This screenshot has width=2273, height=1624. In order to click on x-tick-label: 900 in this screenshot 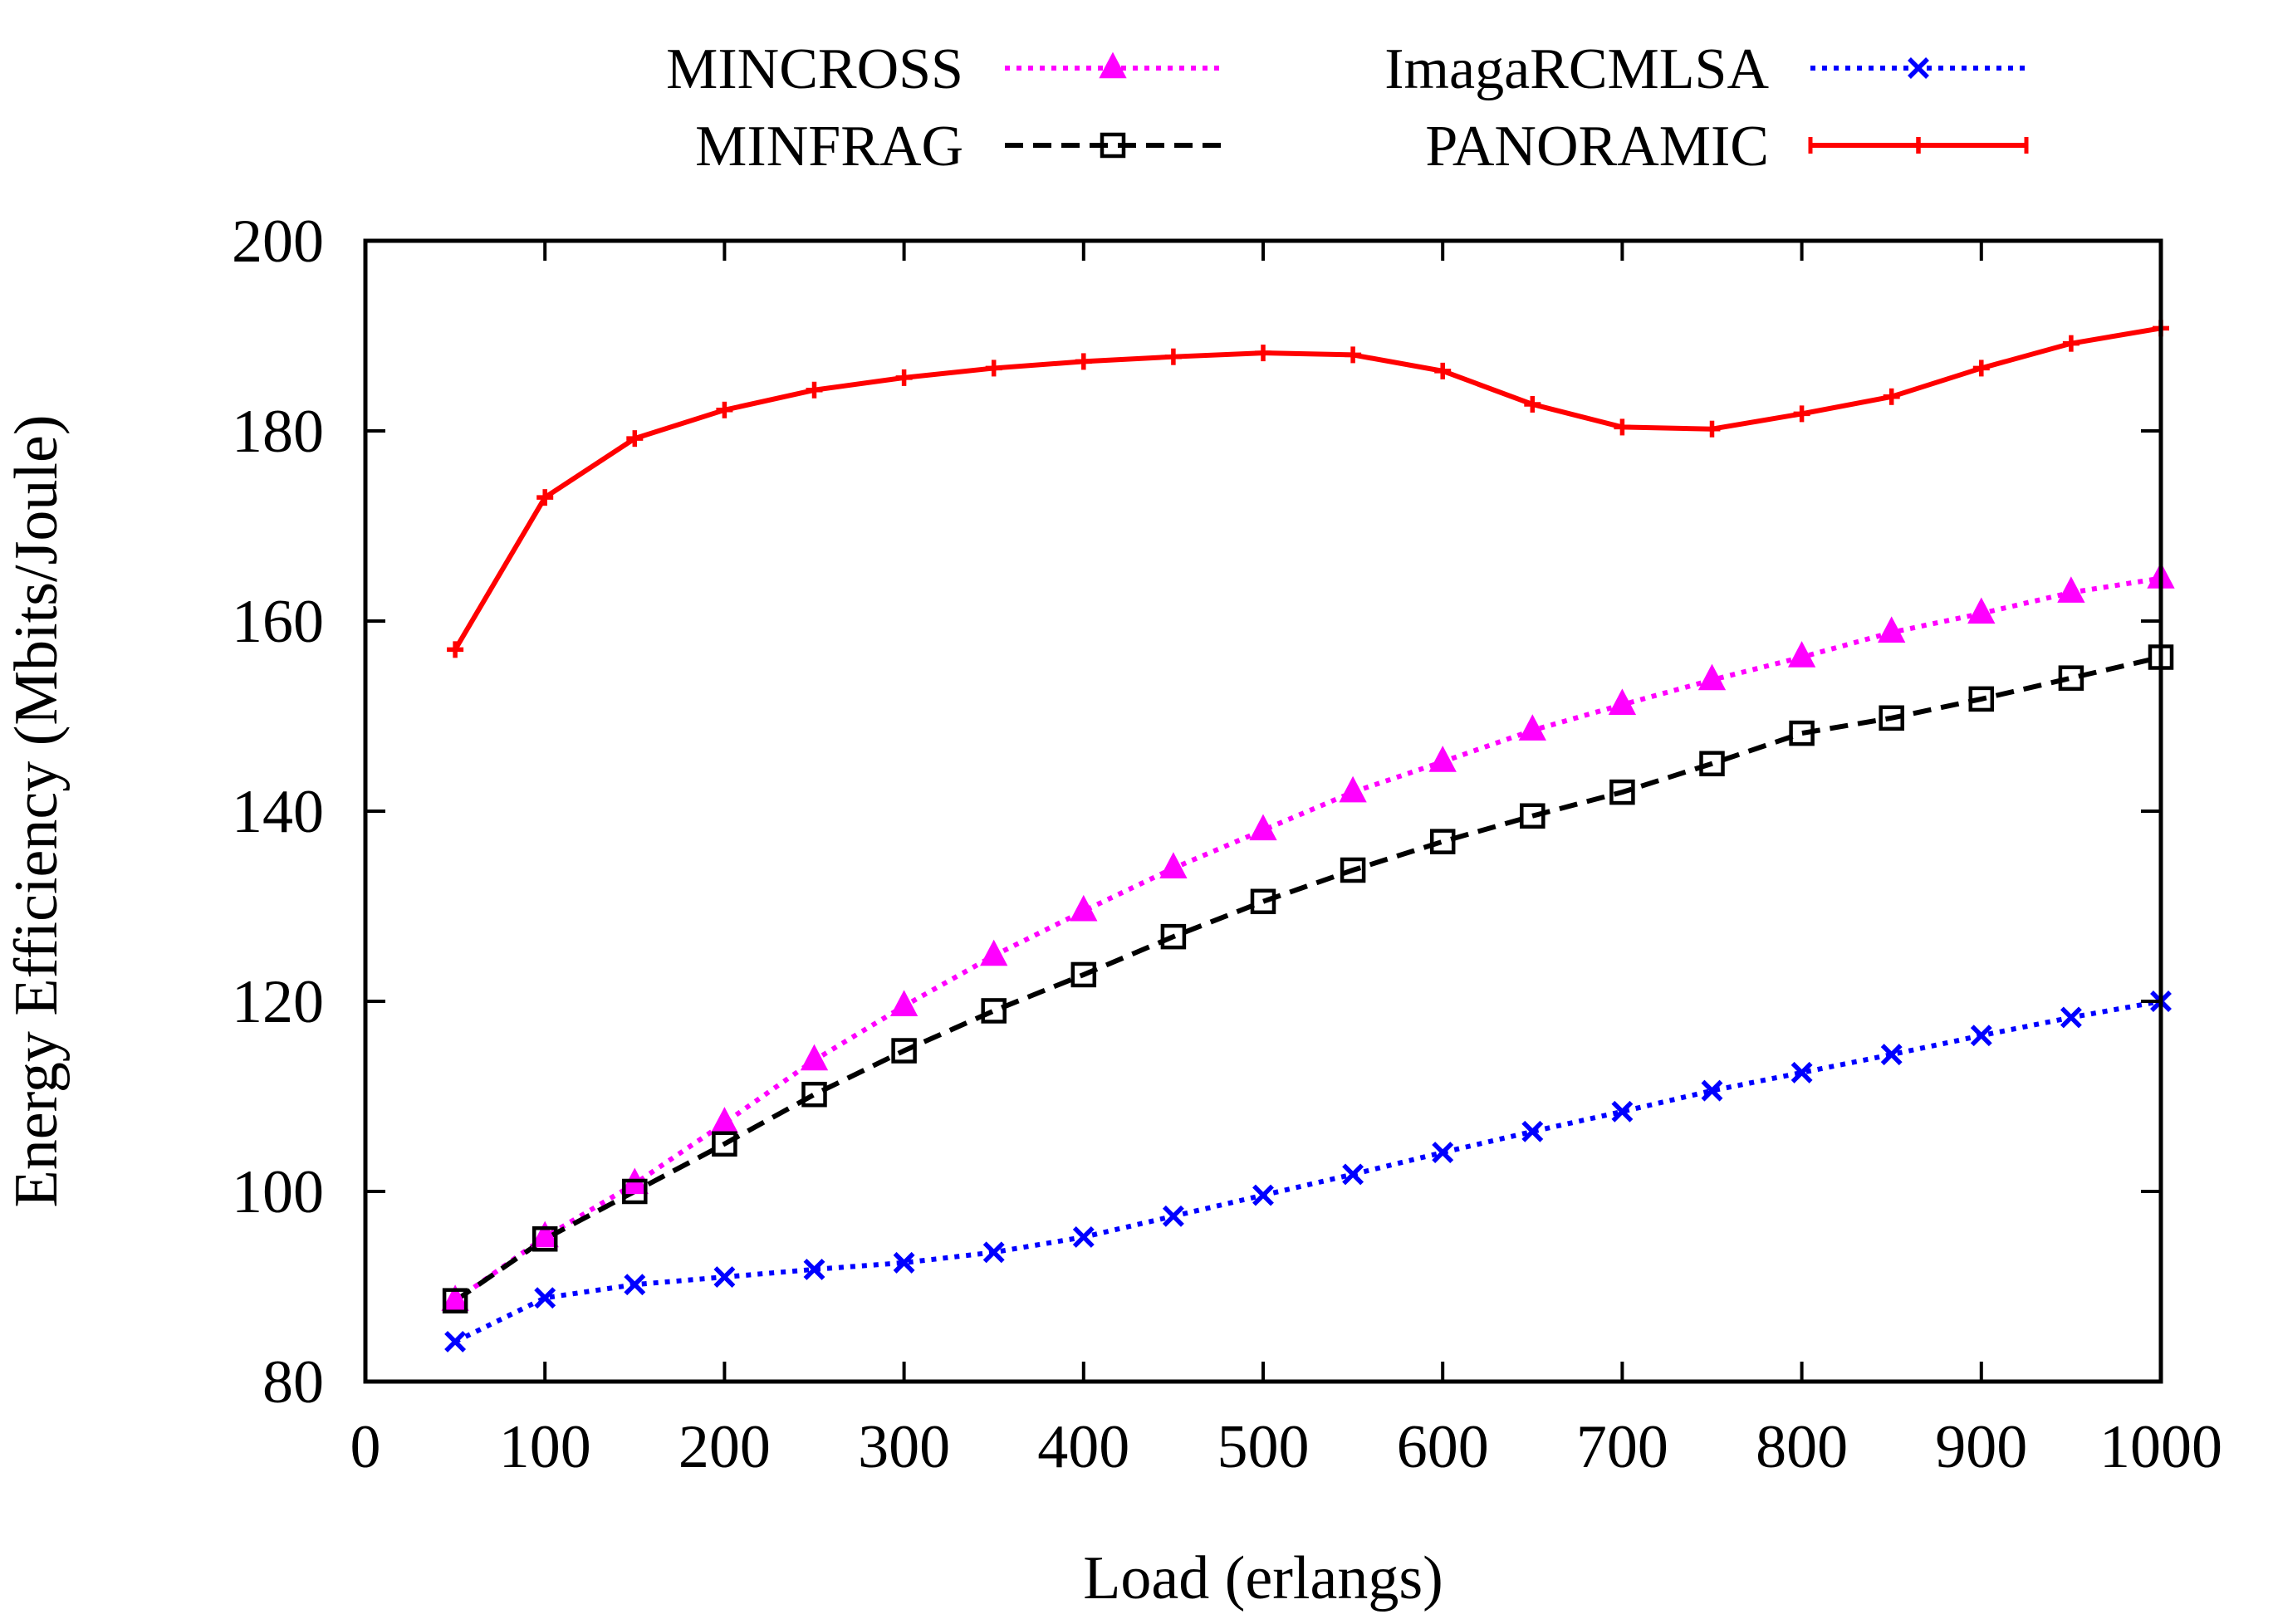, I will do `click(1981, 1447)`.